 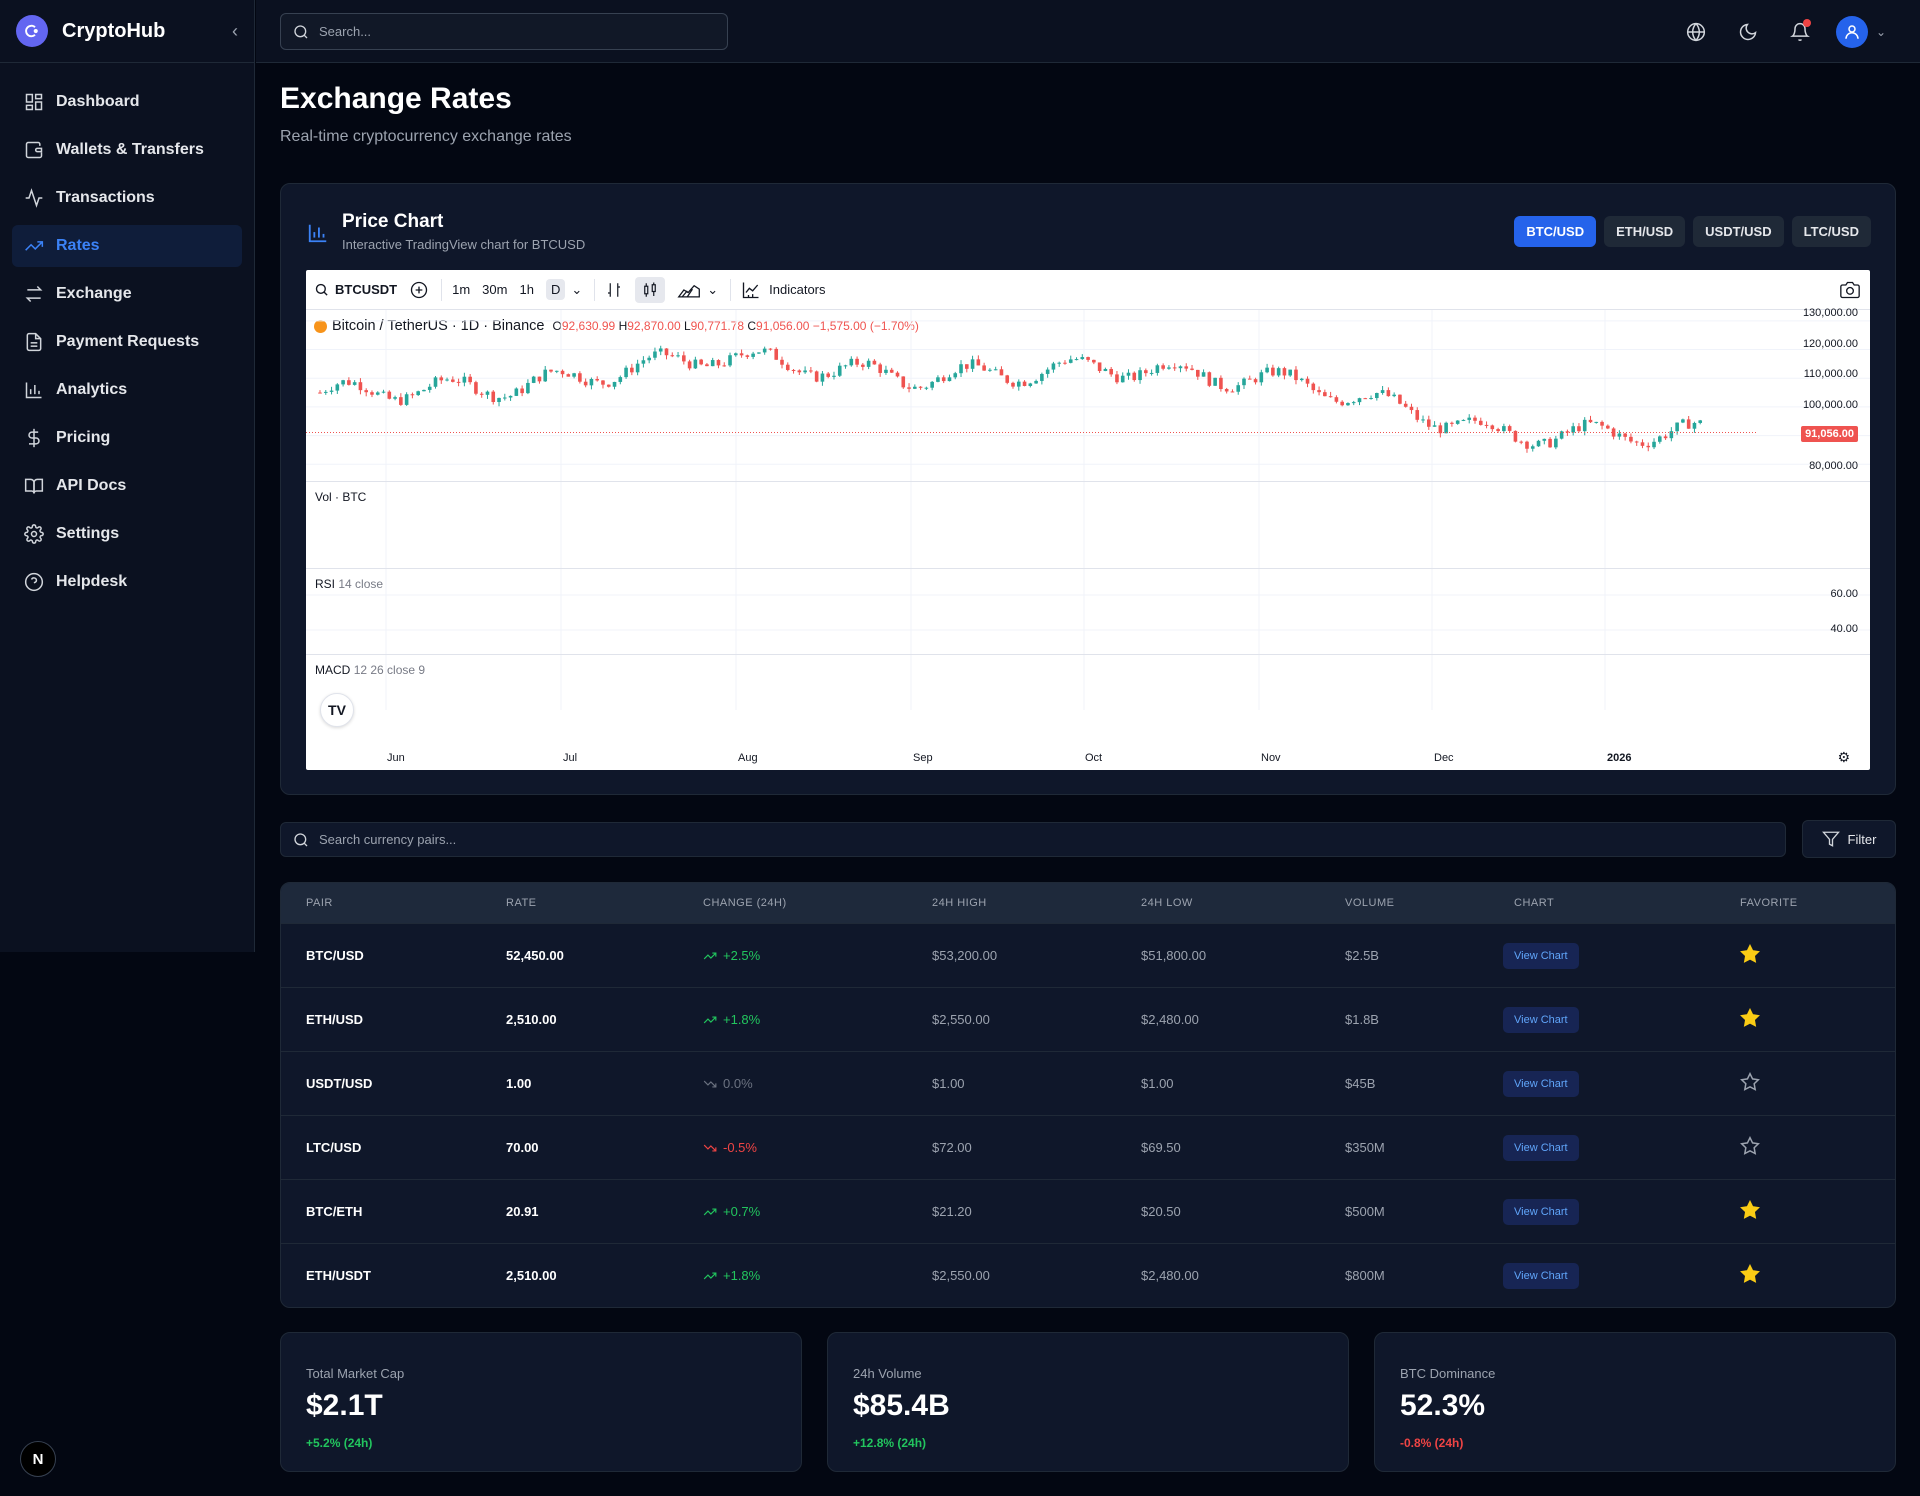 What do you see at coordinates (713, 289) in the screenshot?
I see `chart-type-chevron-icon: ⌄` at bounding box center [713, 289].